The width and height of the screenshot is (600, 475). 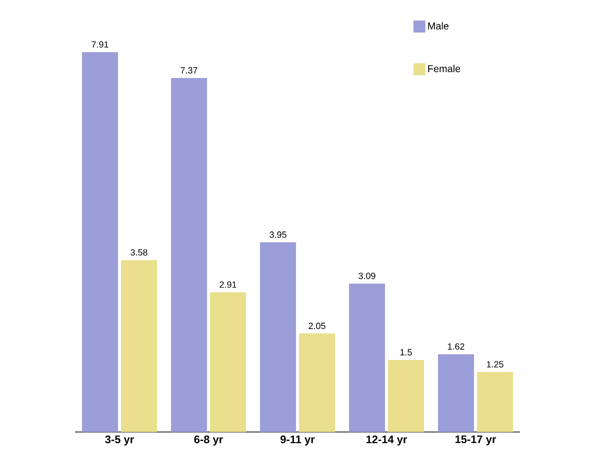 I want to click on legend-label: Male, so click(x=438, y=26).